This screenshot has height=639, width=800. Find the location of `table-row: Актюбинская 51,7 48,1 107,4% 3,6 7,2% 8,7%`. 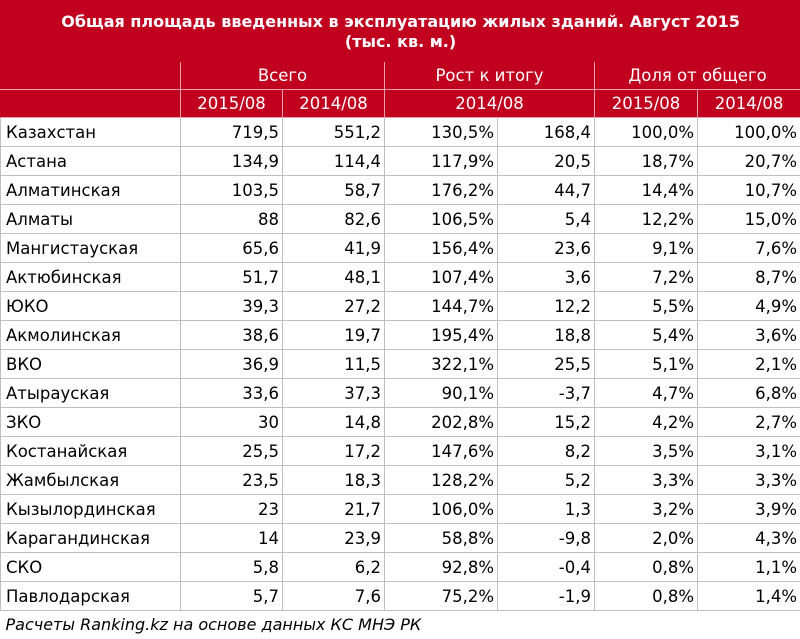

table-row: Актюбинская 51,7 48,1 107,4% 3,6 7,2% 8,7% is located at coordinates (400, 277).